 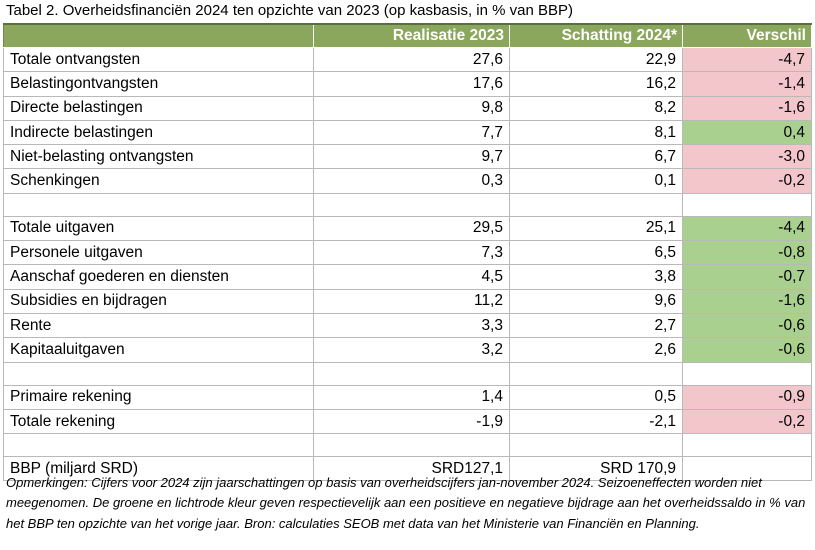 I want to click on realisatie-cell: SRD127,1, so click(x=411, y=469).